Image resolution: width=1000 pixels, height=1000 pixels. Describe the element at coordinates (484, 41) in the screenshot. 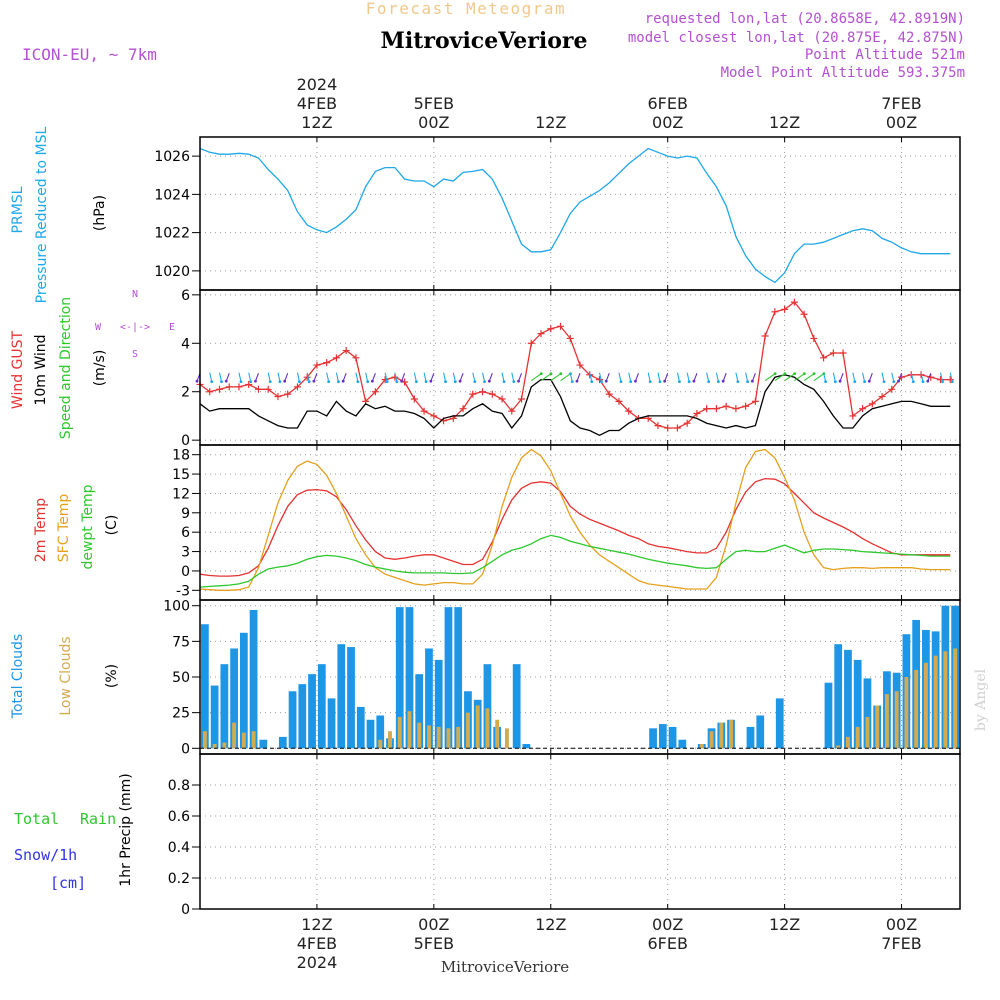

I see `page-title: MitroviceVeriore` at that location.